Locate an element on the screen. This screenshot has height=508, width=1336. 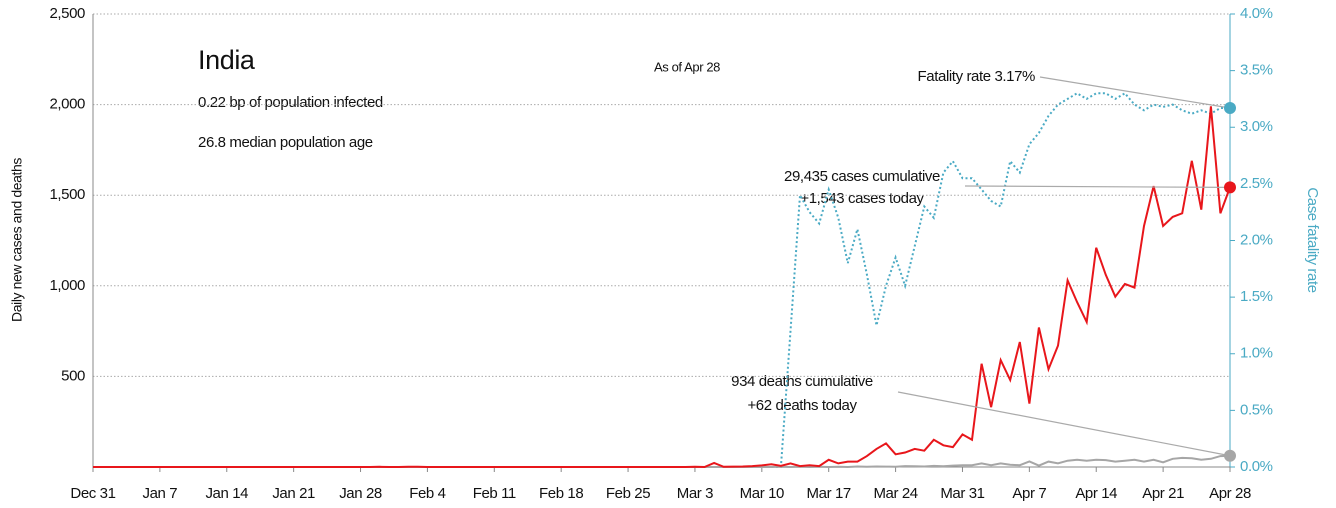
x-tick-label: Feb 25 is located at coordinates (628, 493).